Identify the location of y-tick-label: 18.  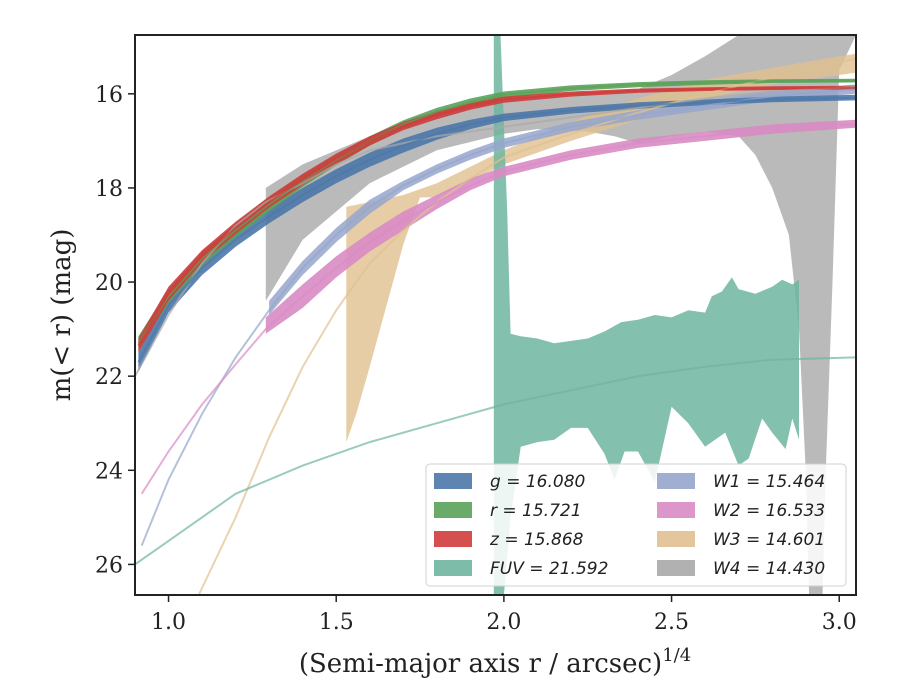
(109, 189).